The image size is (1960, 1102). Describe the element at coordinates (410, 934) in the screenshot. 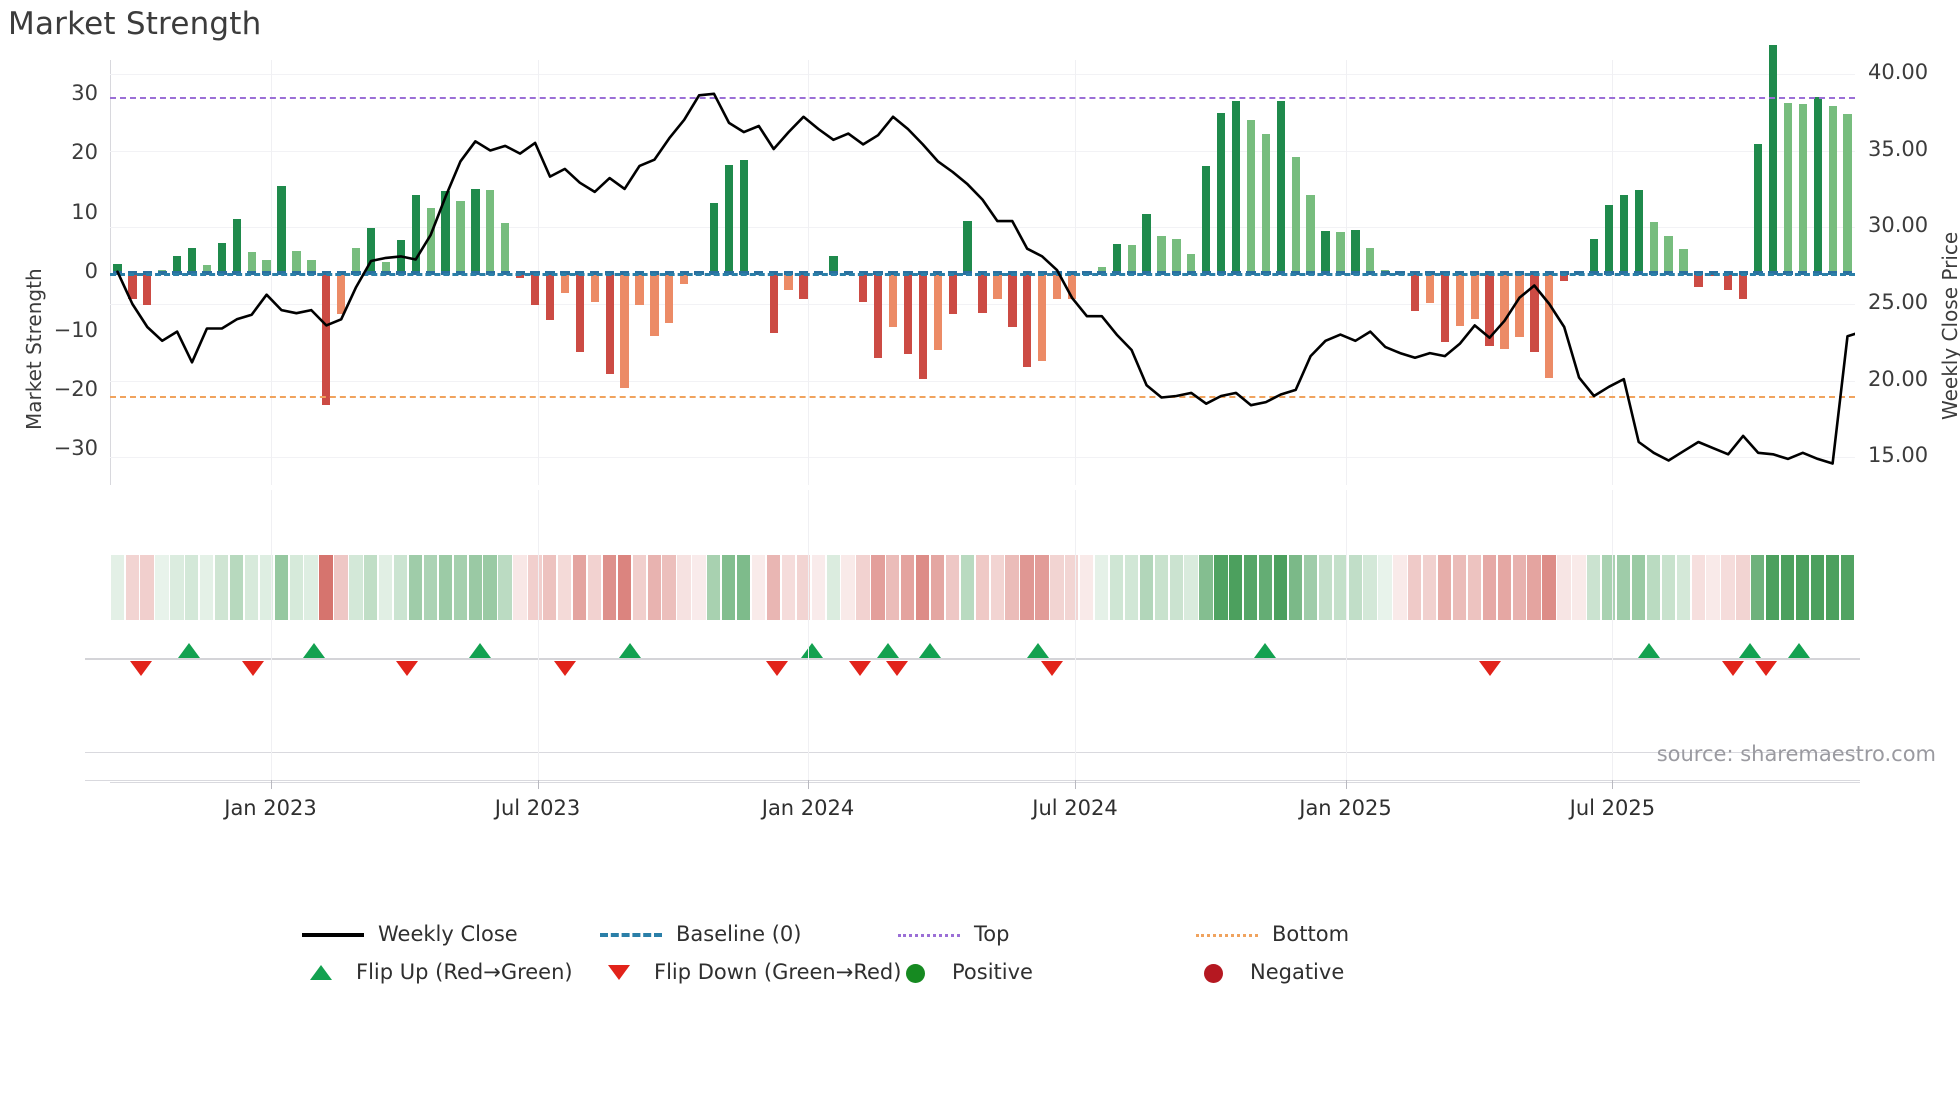

I see `legend-item: Weekly Close` at that location.